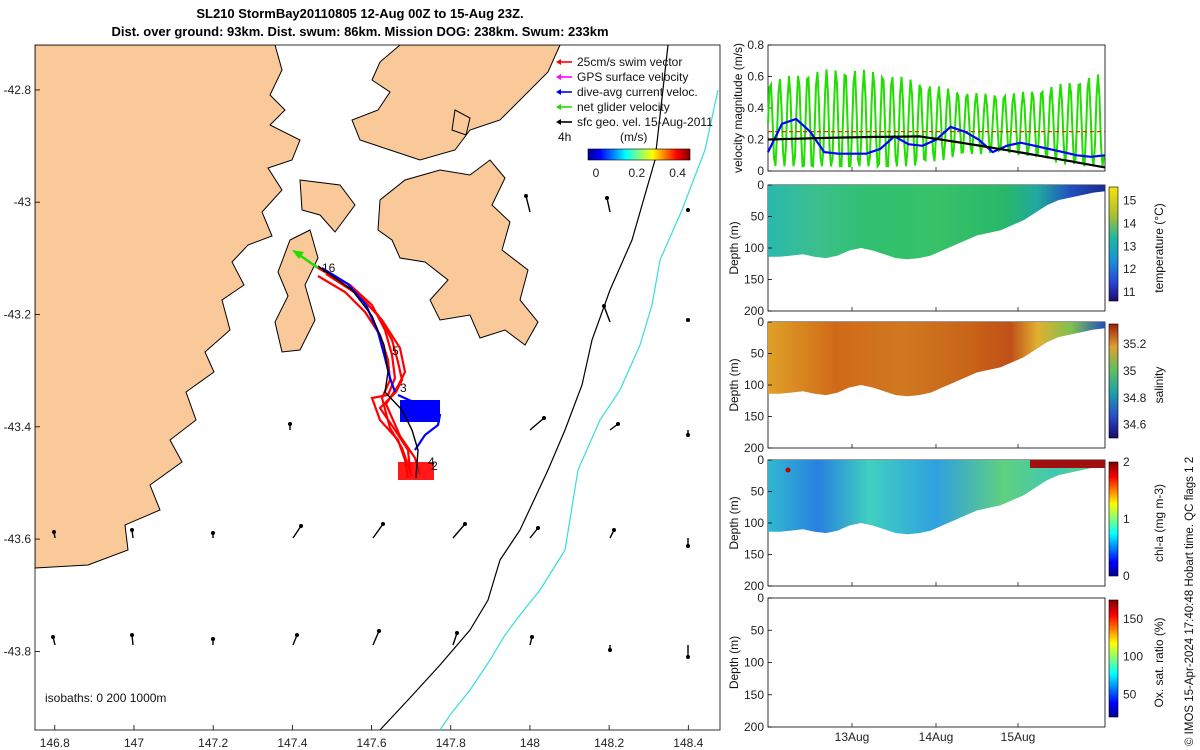 The image size is (1200, 750). What do you see at coordinates (760, 171) in the screenshot?
I see `velocity-tick-label: 0` at bounding box center [760, 171].